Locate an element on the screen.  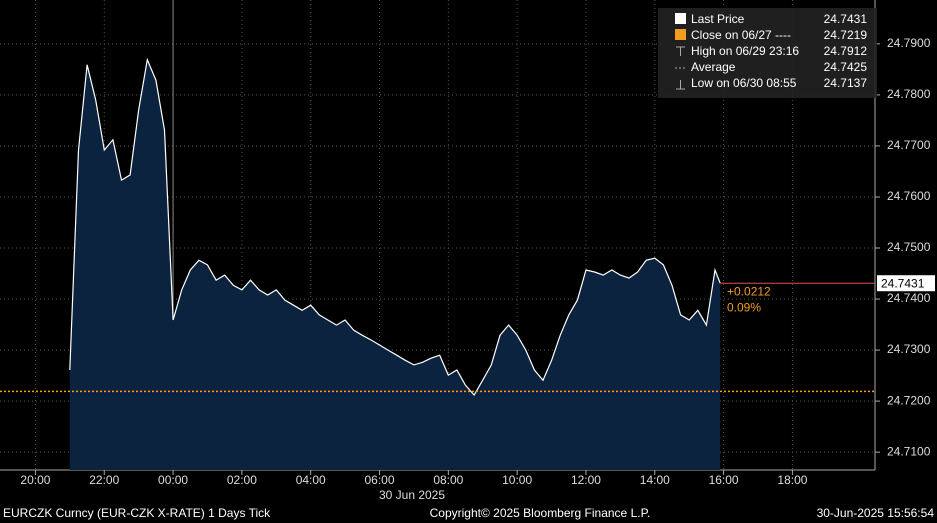
x-tick-label: 04:00 is located at coordinates (311, 480).